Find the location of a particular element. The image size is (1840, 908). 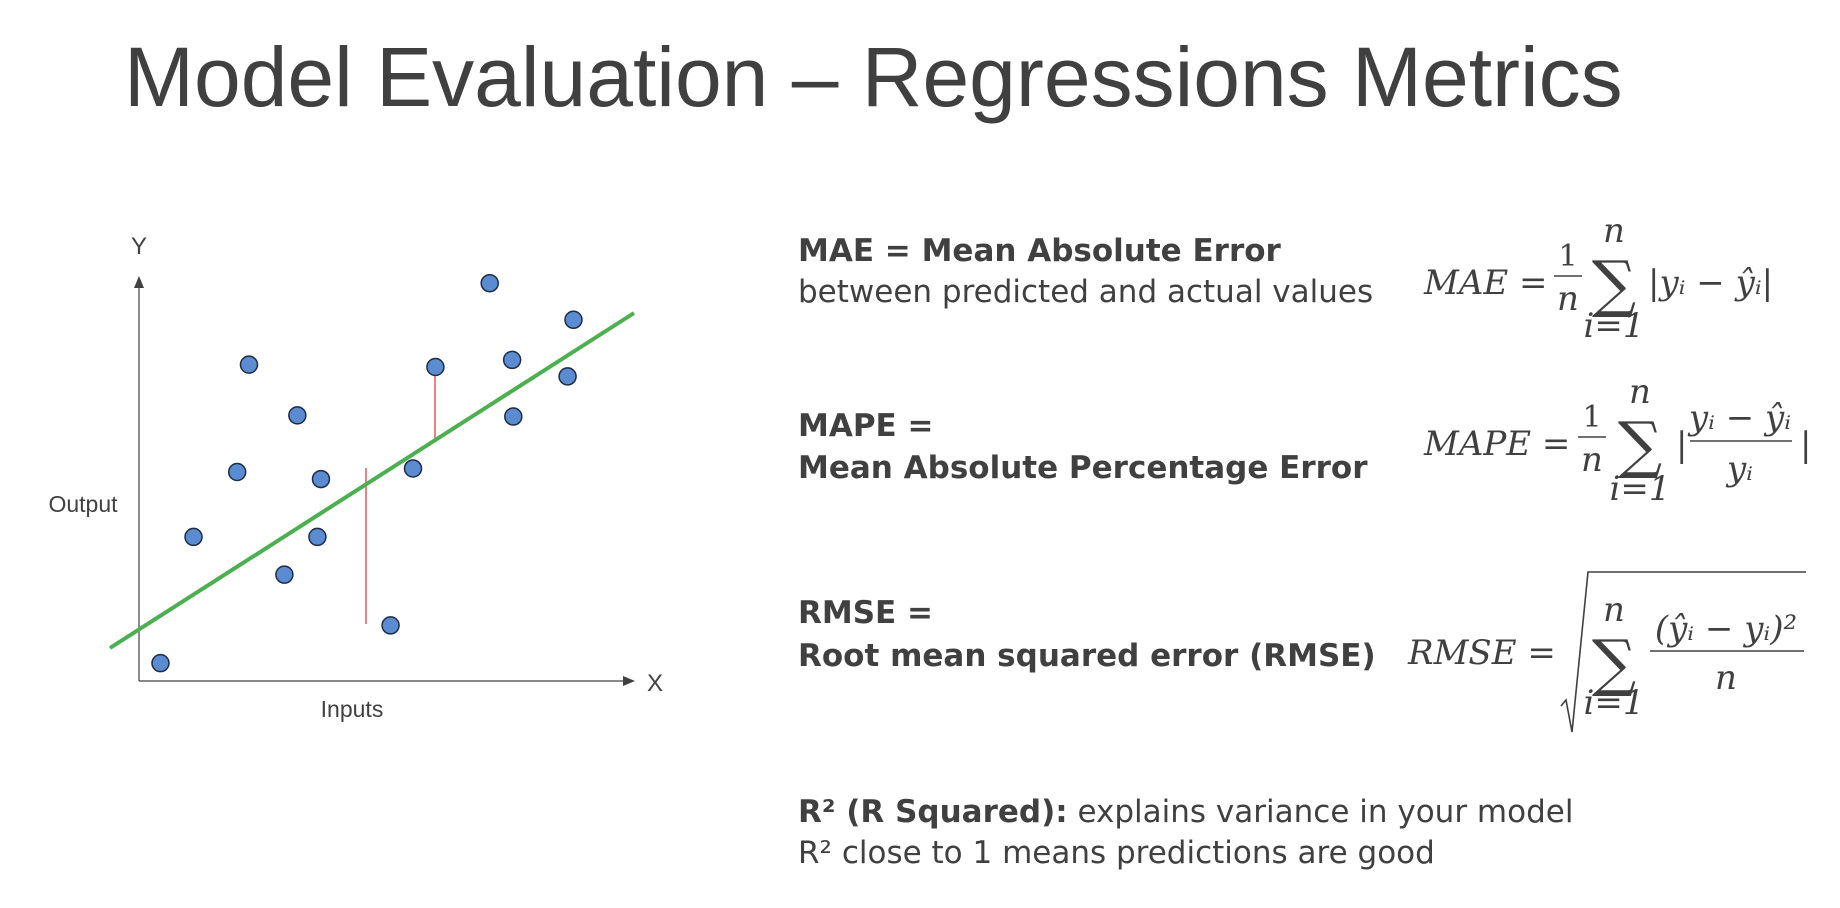

r-squared-bold: R² (R Squared): is located at coordinates (933, 812).